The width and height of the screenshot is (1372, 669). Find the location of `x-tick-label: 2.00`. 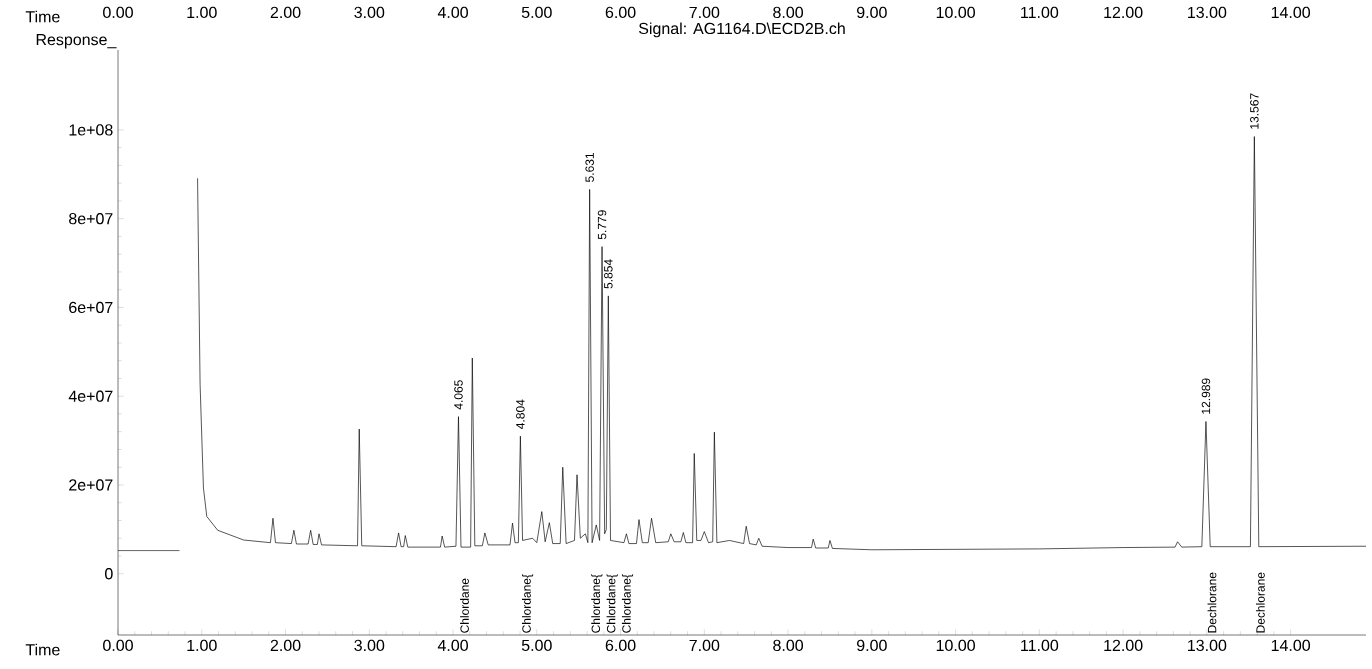

x-tick-label: 2.00 is located at coordinates (285, 645).